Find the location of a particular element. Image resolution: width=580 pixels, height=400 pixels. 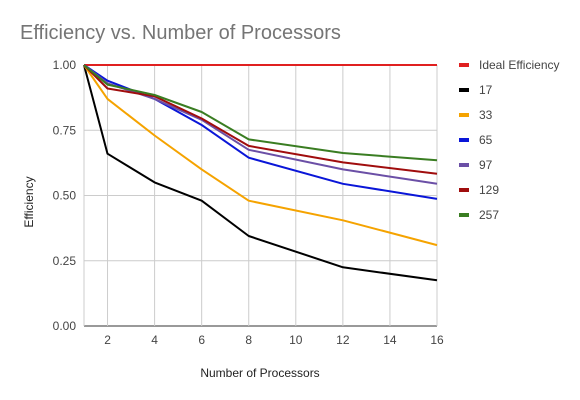

legend-label: 97 is located at coordinates (486, 165).